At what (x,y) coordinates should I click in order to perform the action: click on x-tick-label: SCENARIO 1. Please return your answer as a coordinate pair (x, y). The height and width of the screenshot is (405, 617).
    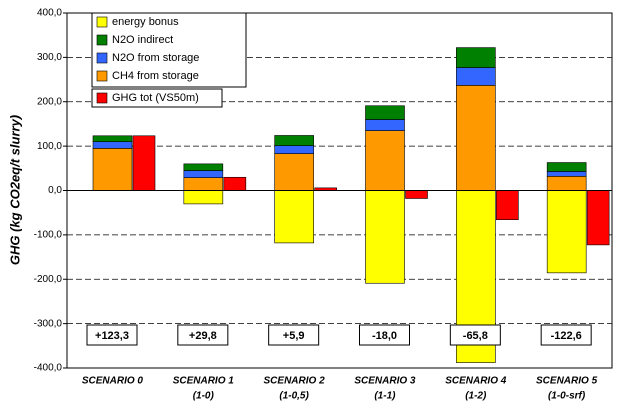
    Looking at the image, I should click on (204, 381).